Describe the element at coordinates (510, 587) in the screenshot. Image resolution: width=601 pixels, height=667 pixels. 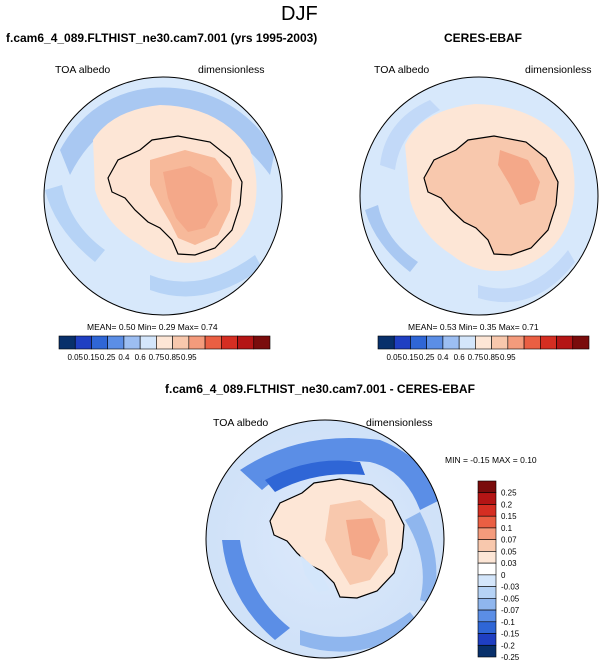
I see `diff-colorbar-tick-label: -0.03` at that location.